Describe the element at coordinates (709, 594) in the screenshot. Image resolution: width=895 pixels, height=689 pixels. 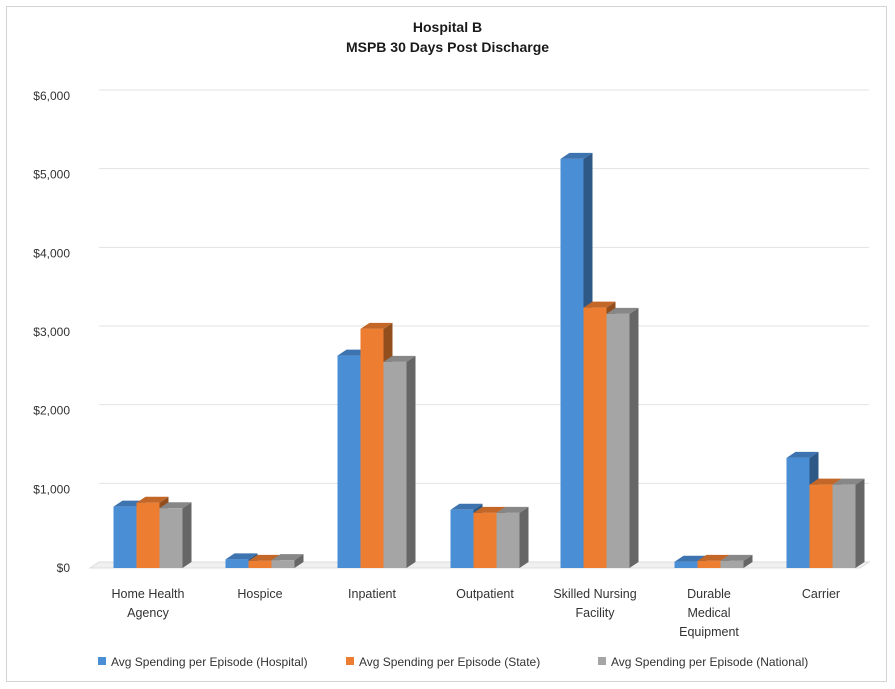
I see `x-category-label: Durable` at that location.